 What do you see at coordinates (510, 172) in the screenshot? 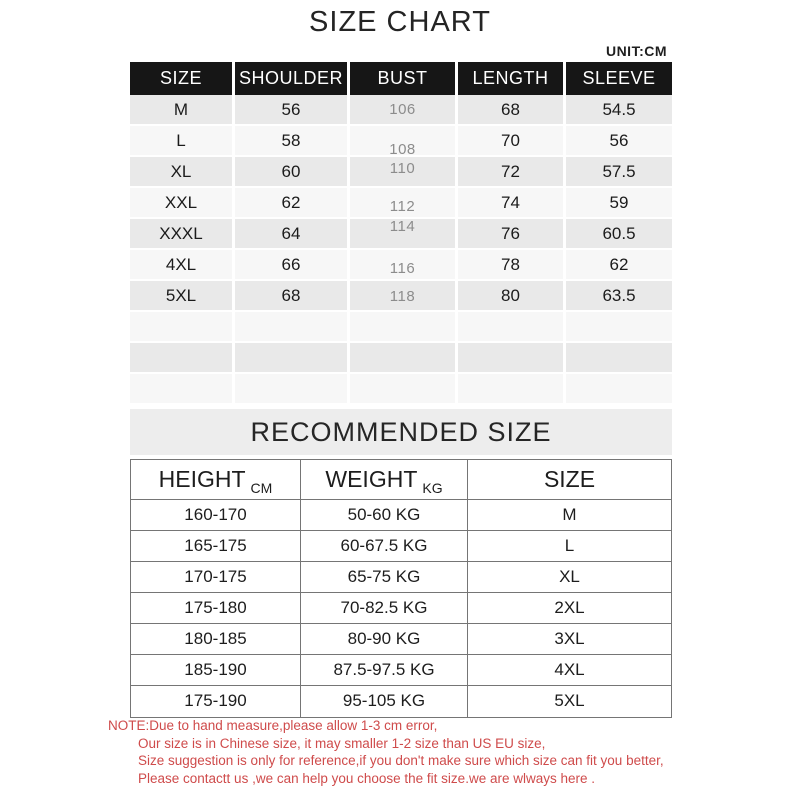
I see `length-cell: 72` at bounding box center [510, 172].